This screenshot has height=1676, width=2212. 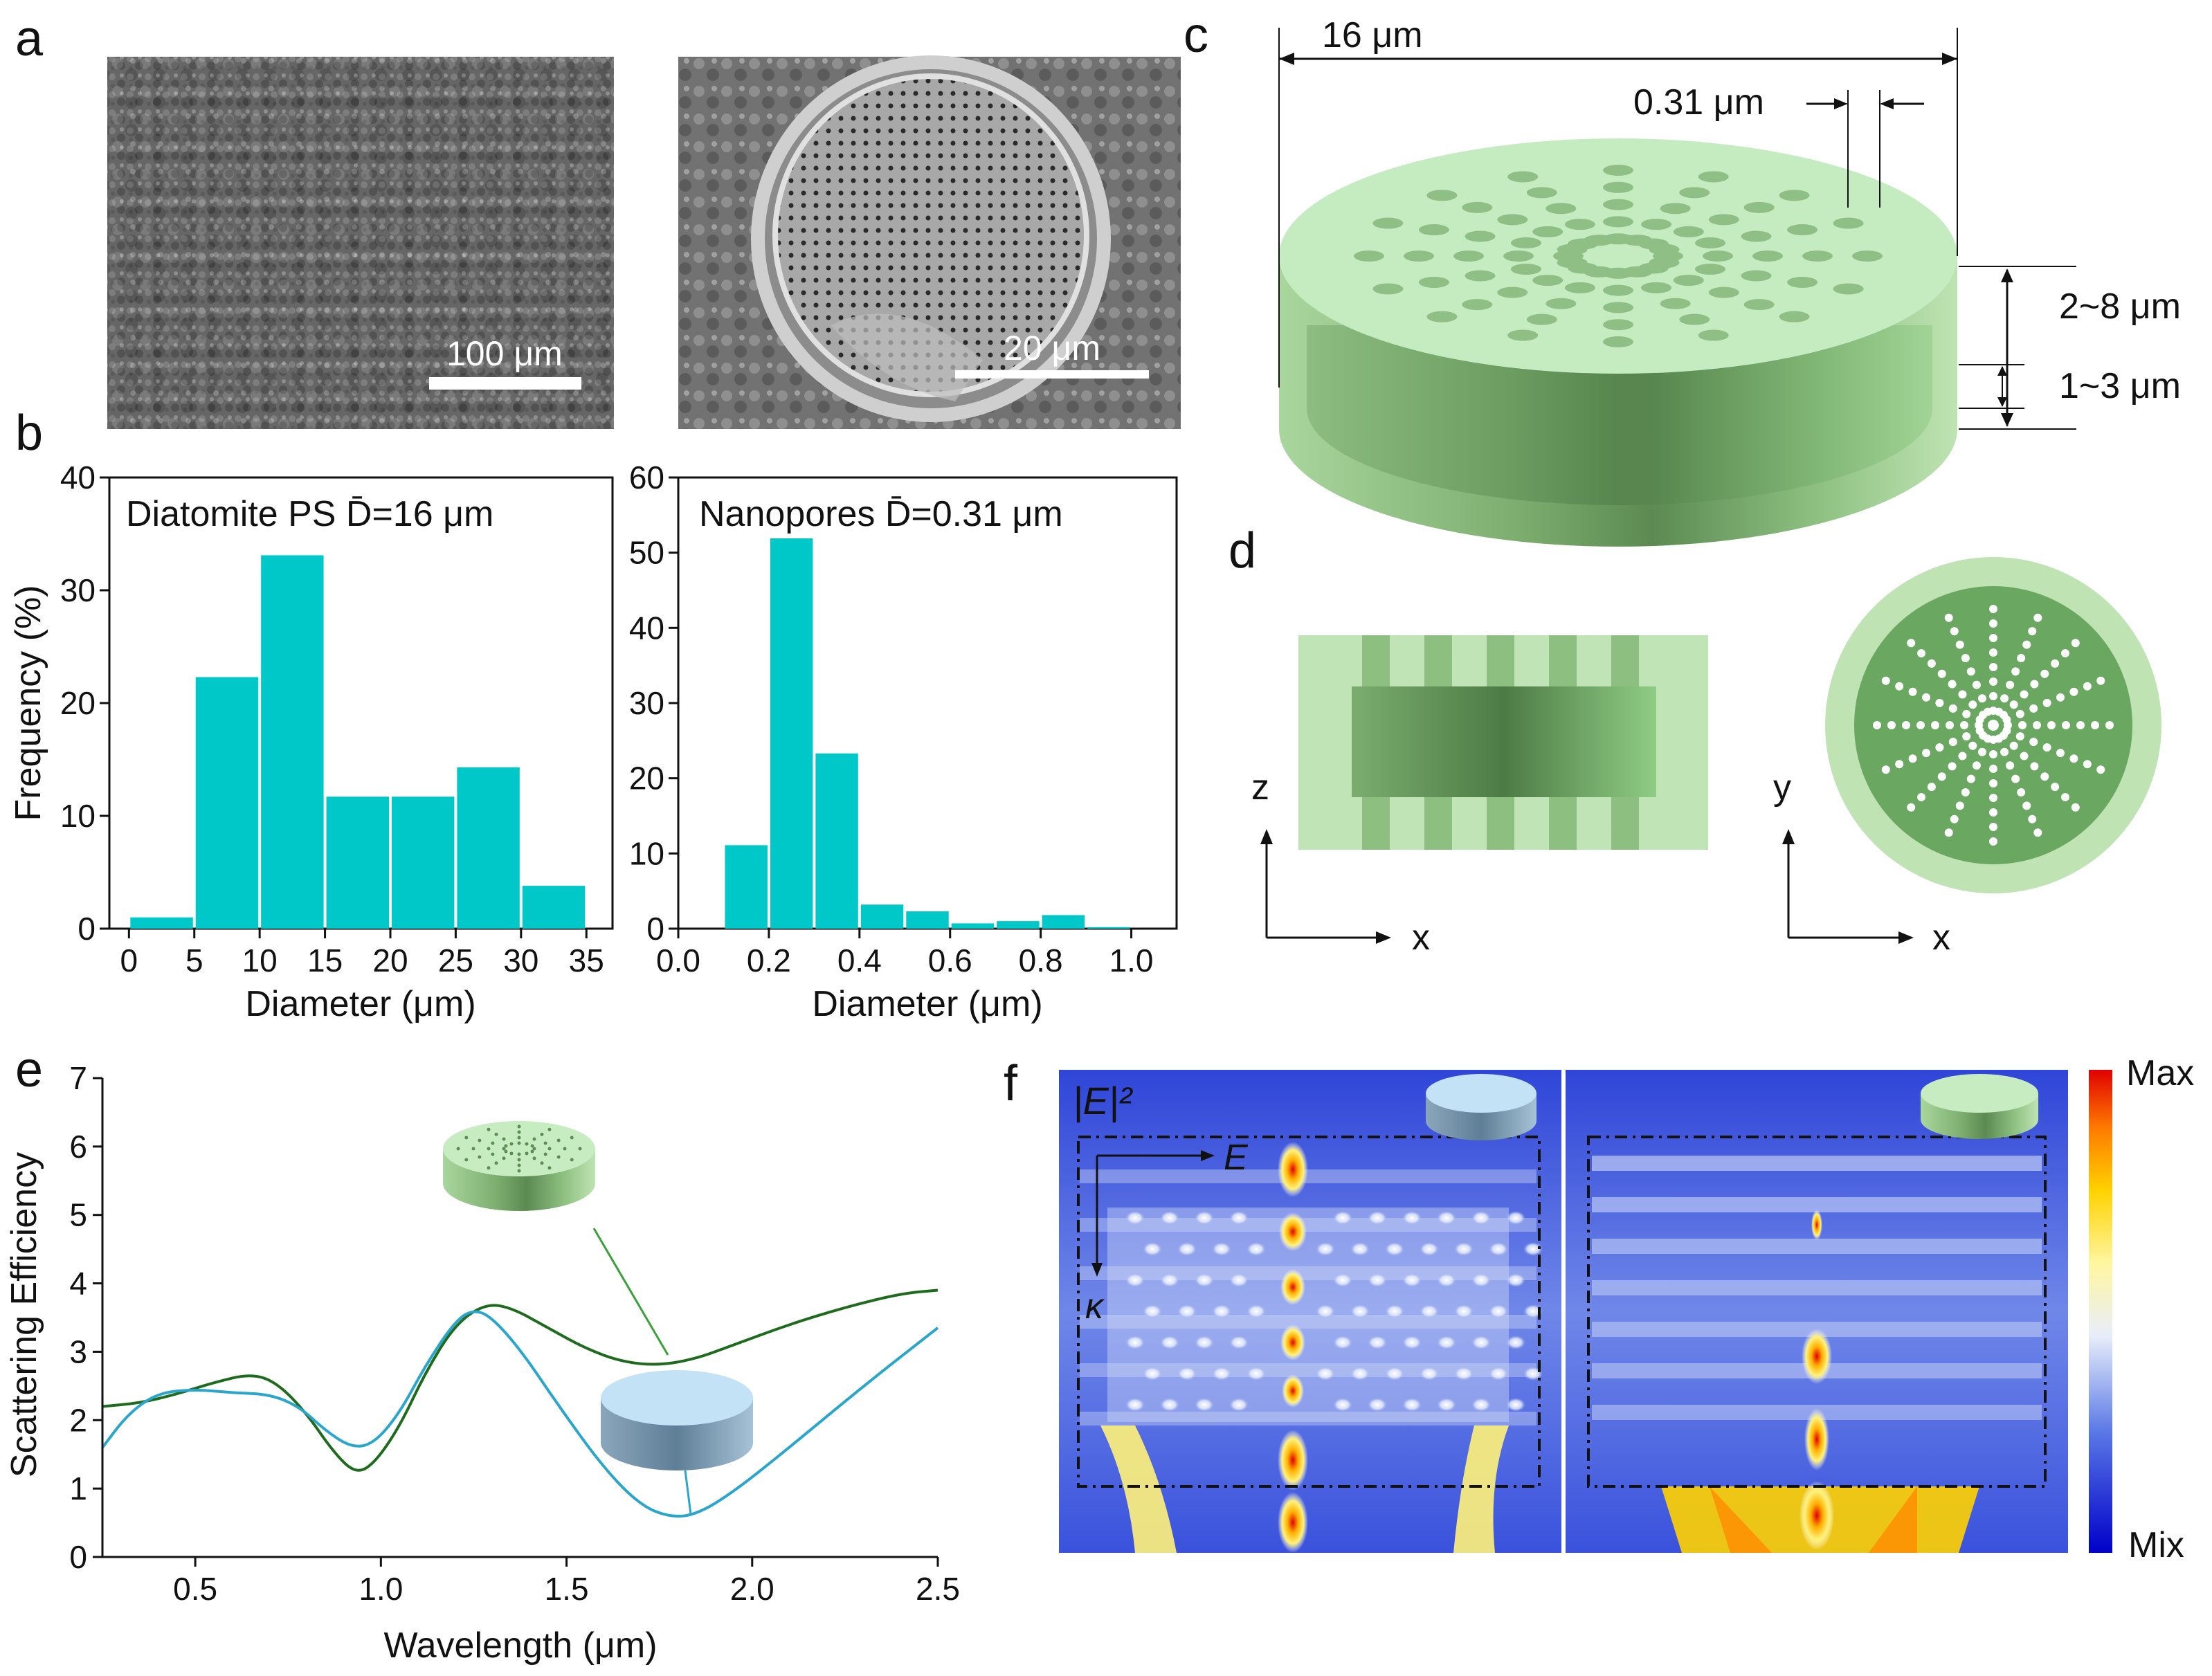 What do you see at coordinates (881, 514) in the screenshot?
I see `annotation-nanopores: Nanopores D̄=0.31 μm` at bounding box center [881, 514].